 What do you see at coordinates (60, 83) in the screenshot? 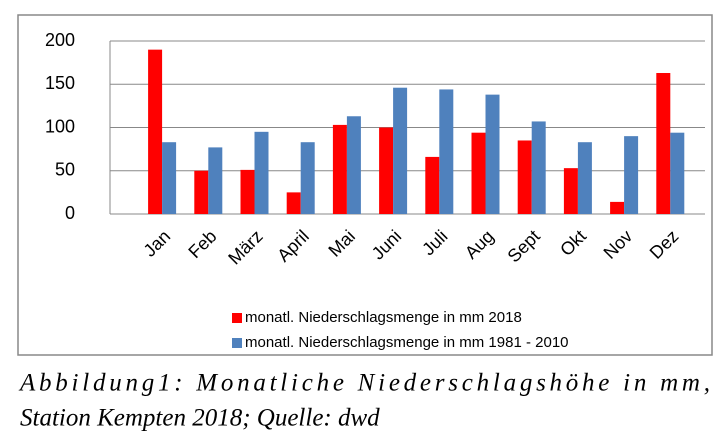
I see `y-tick-label: 150` at bounding box center [60, 83].